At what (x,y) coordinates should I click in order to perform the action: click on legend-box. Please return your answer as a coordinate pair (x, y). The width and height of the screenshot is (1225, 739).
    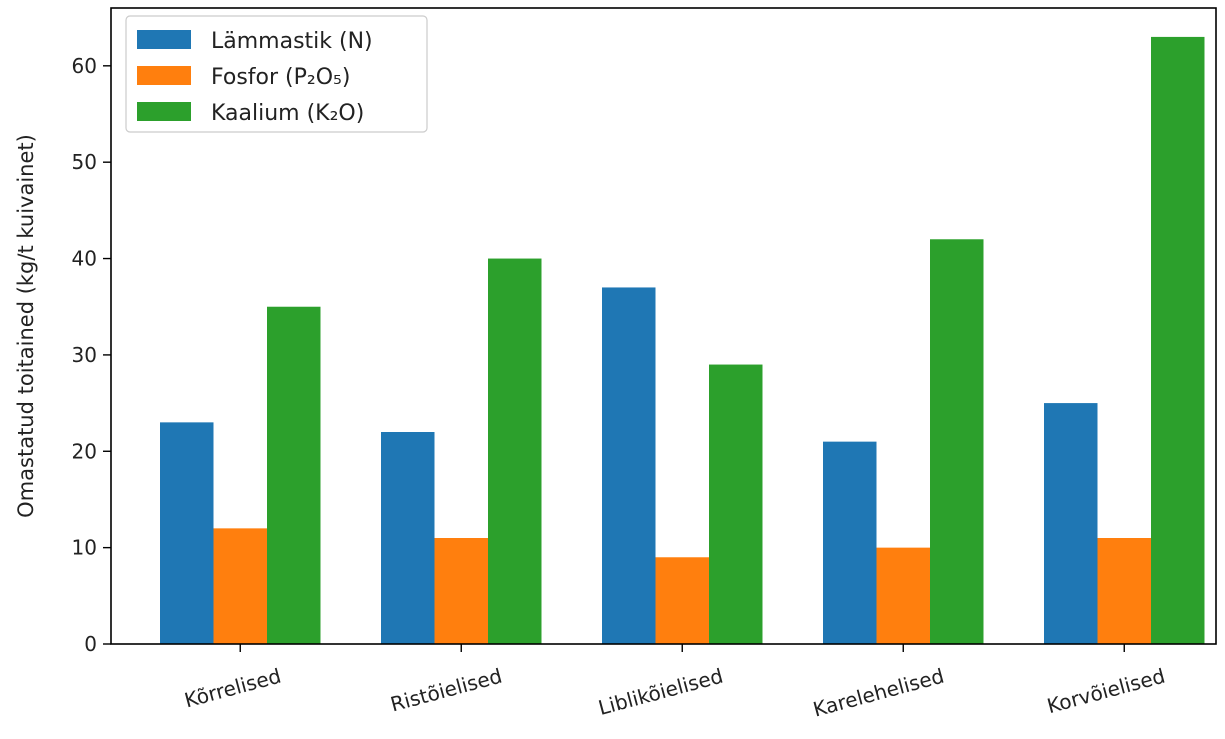
    Looking at the image, I should click on (276, 74).